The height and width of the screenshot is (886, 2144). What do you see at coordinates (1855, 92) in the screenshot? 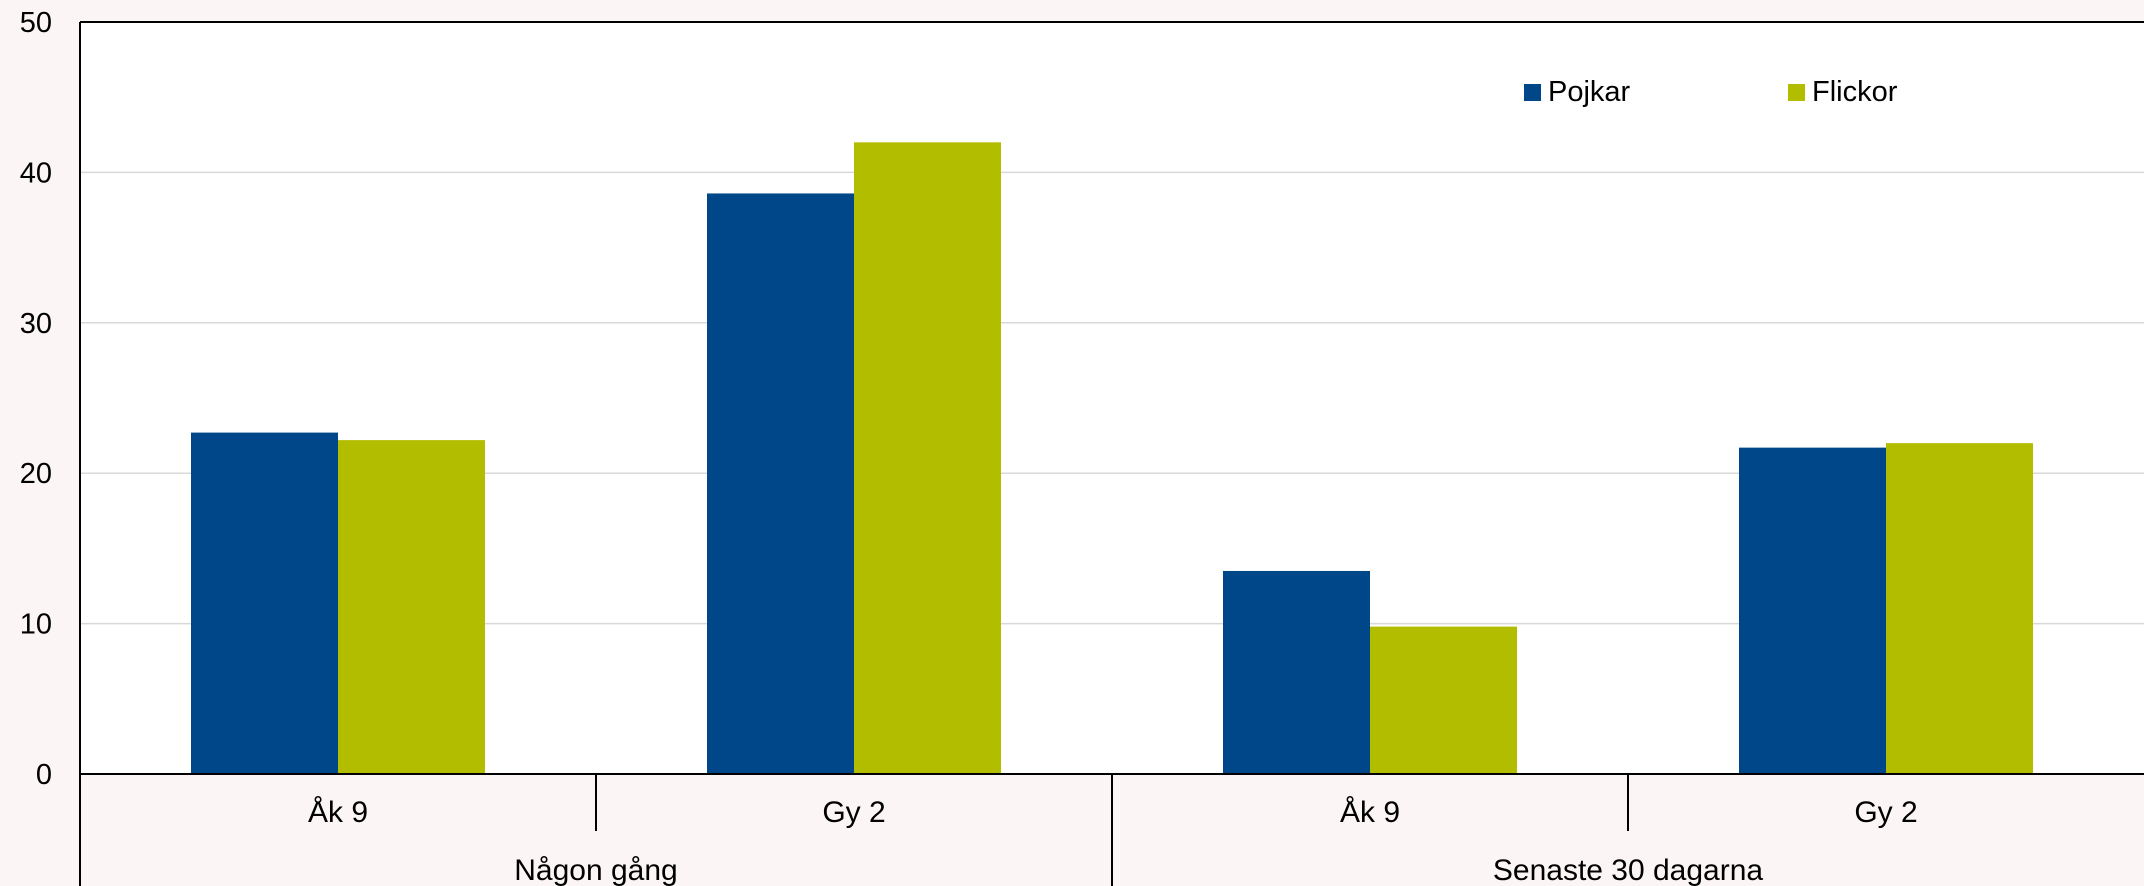
I see `legend-label-flickor: Flickor` at bounding box center [1855, 92].